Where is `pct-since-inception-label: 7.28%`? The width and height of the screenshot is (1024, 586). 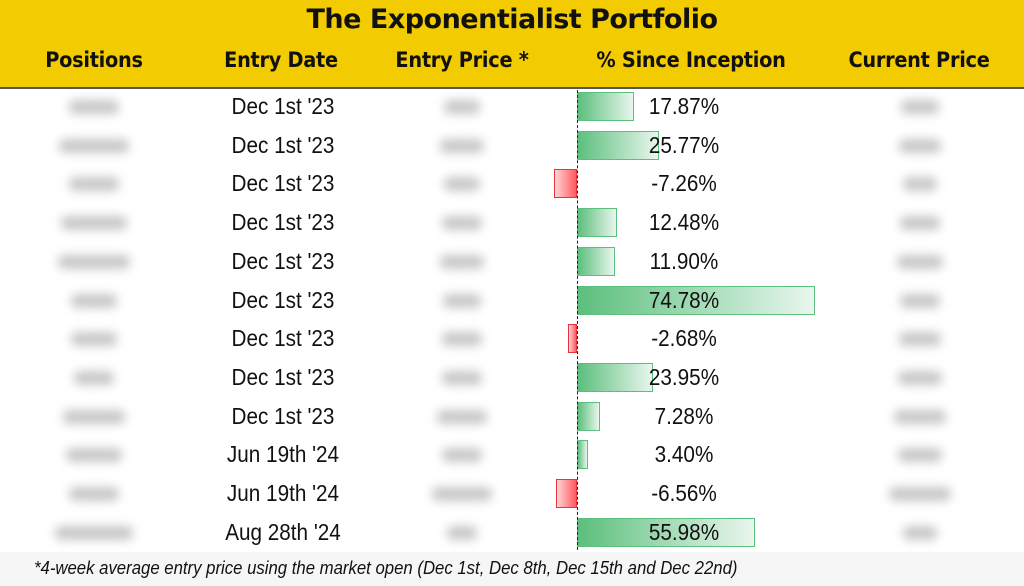
pct-since-inception-label: 7.28% is located at coordinates (684, 415).